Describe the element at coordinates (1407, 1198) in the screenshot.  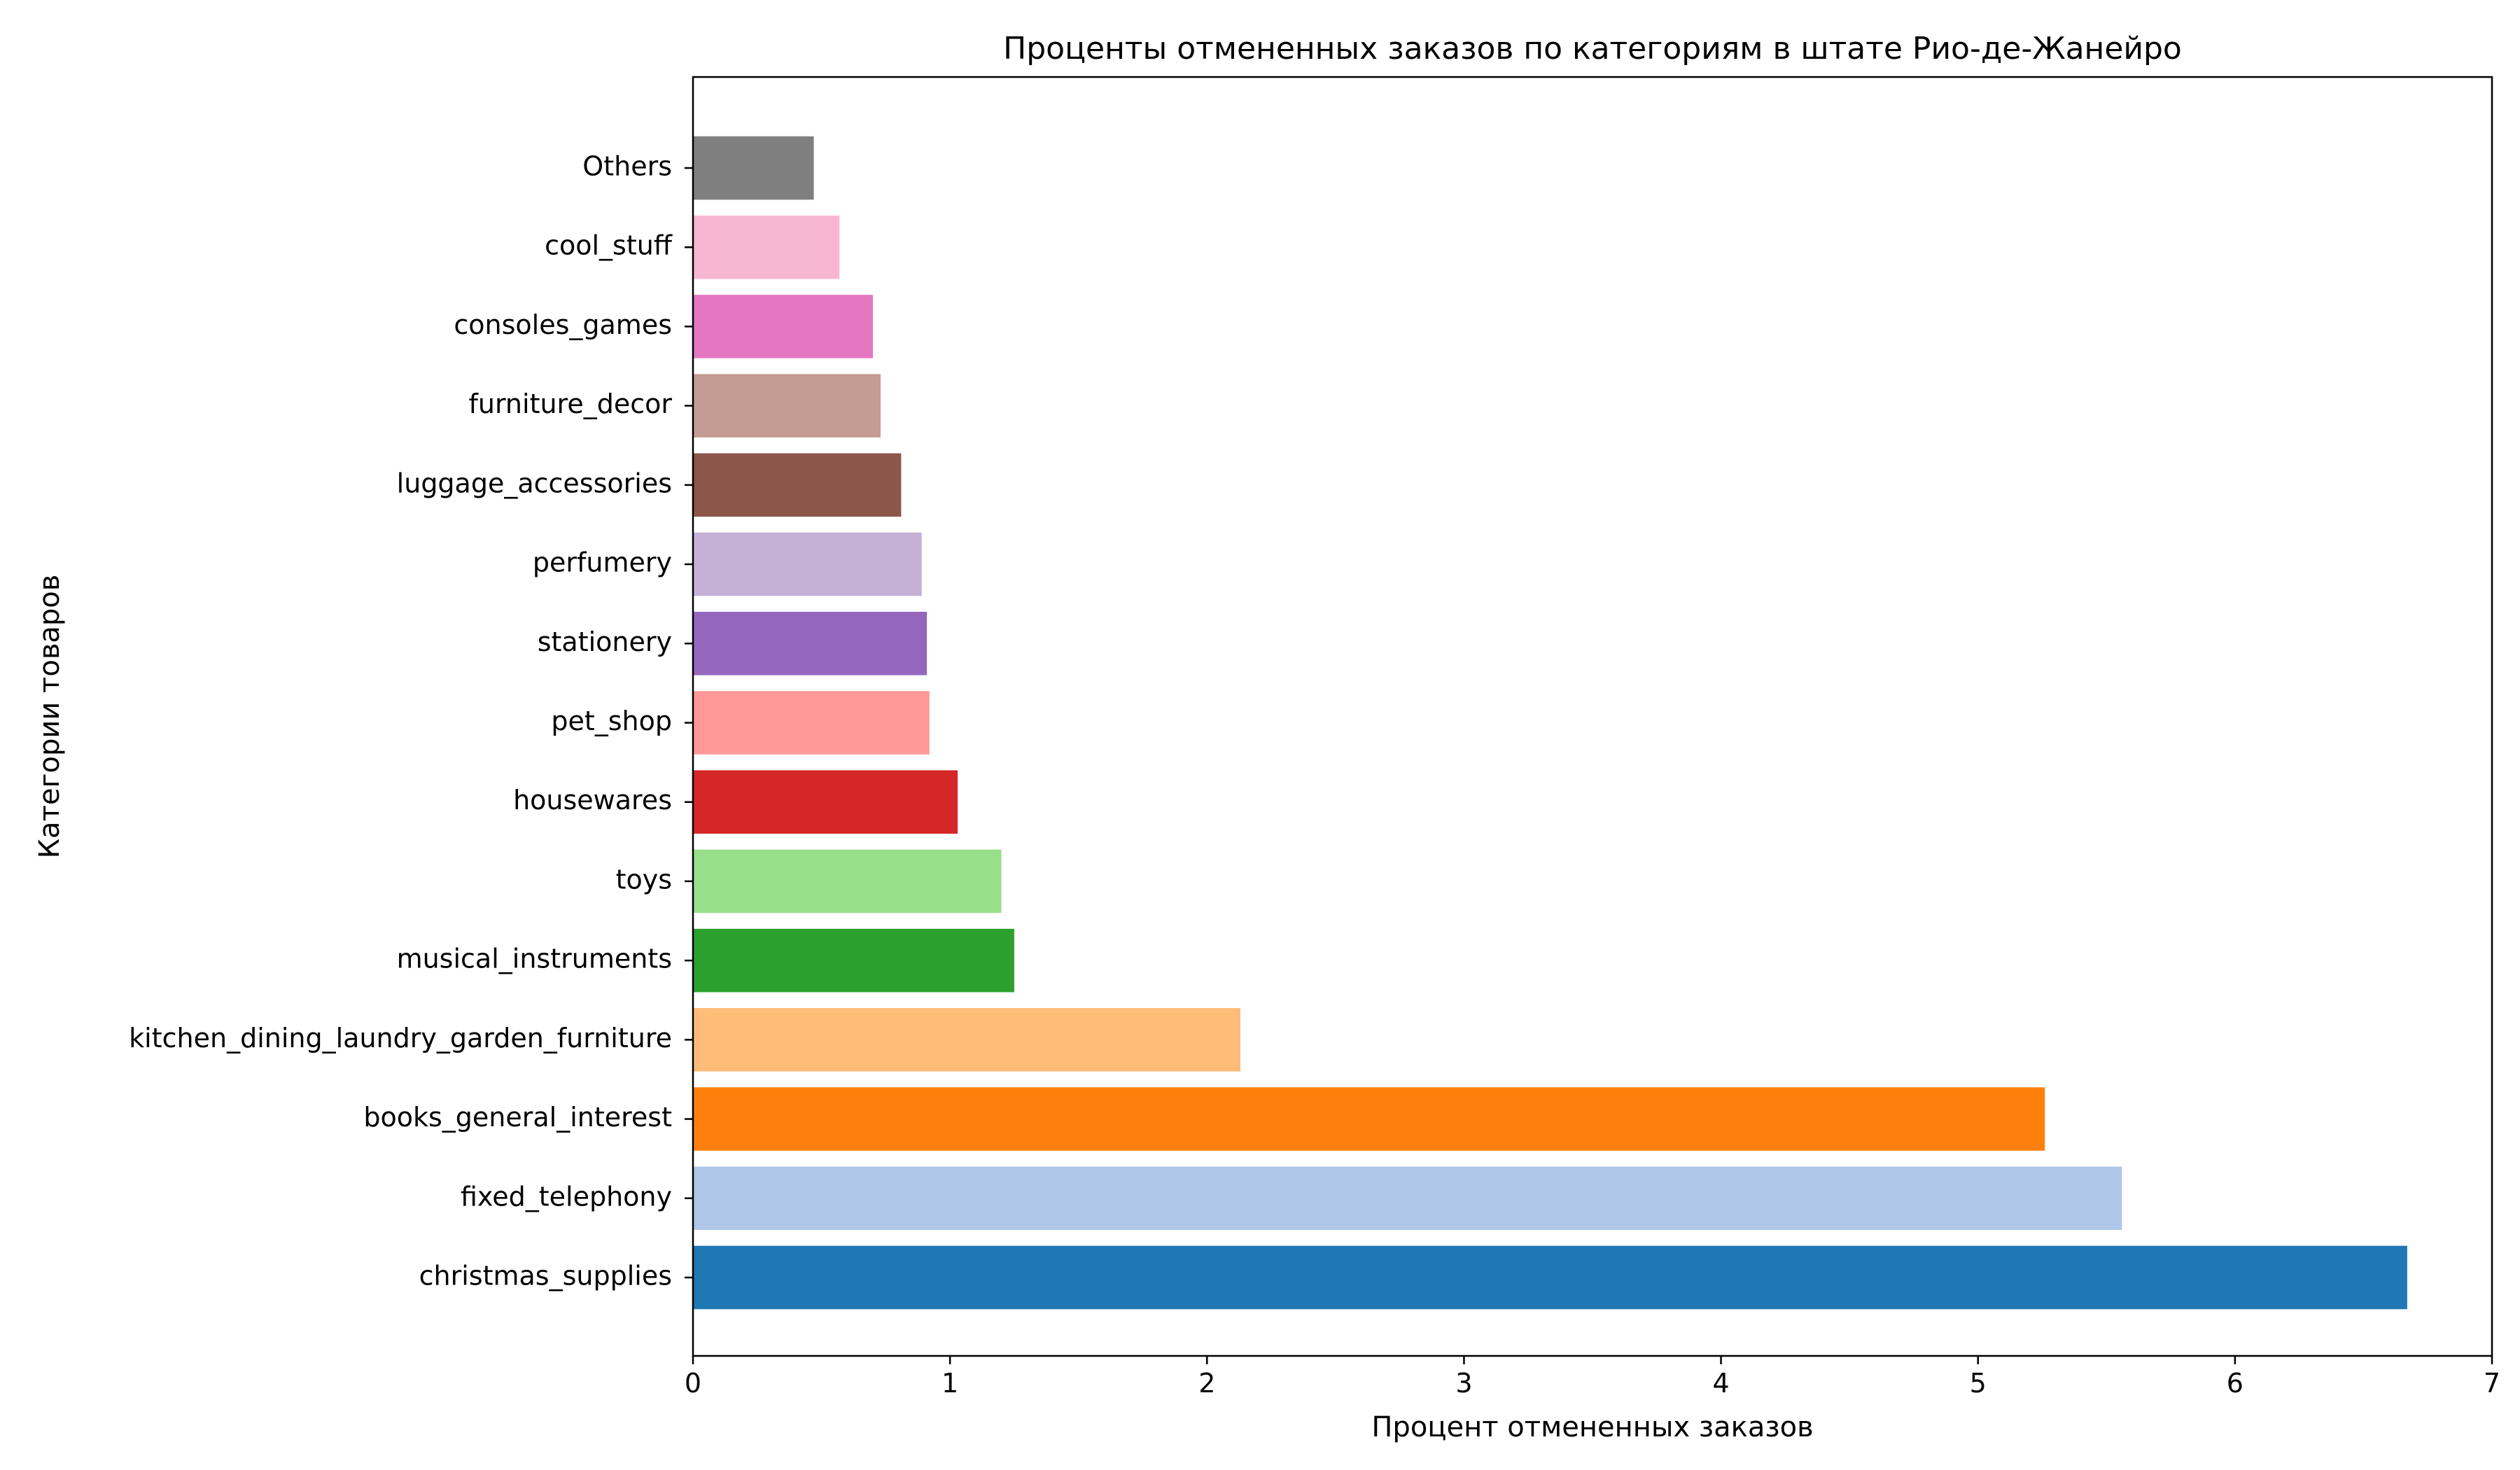
I see `bar-fixed_telephony` at that location.